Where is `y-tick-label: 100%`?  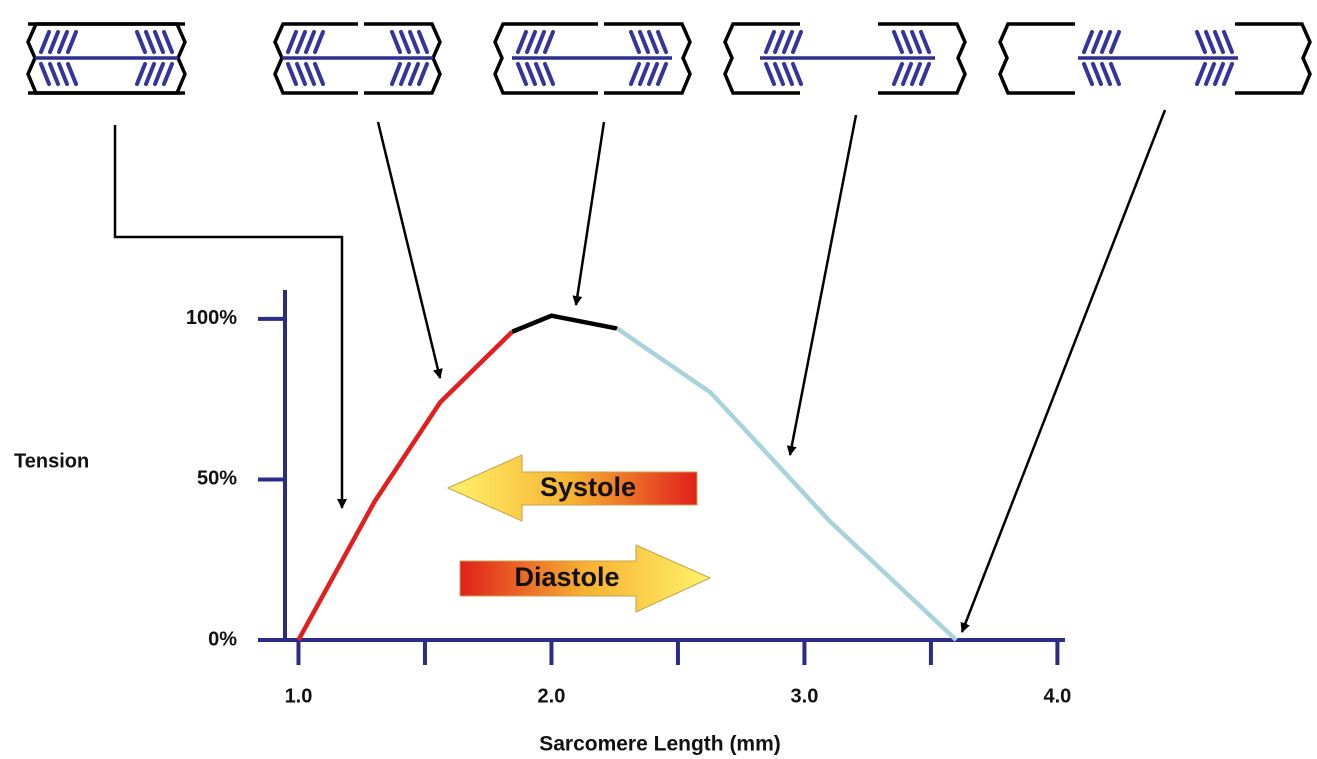 y-tick-label: 100% is located at coordinates (211, 318).